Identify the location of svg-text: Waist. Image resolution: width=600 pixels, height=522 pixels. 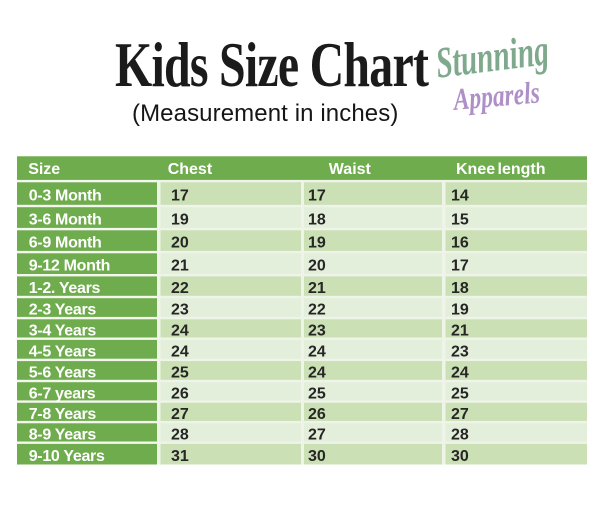
(350, 169).